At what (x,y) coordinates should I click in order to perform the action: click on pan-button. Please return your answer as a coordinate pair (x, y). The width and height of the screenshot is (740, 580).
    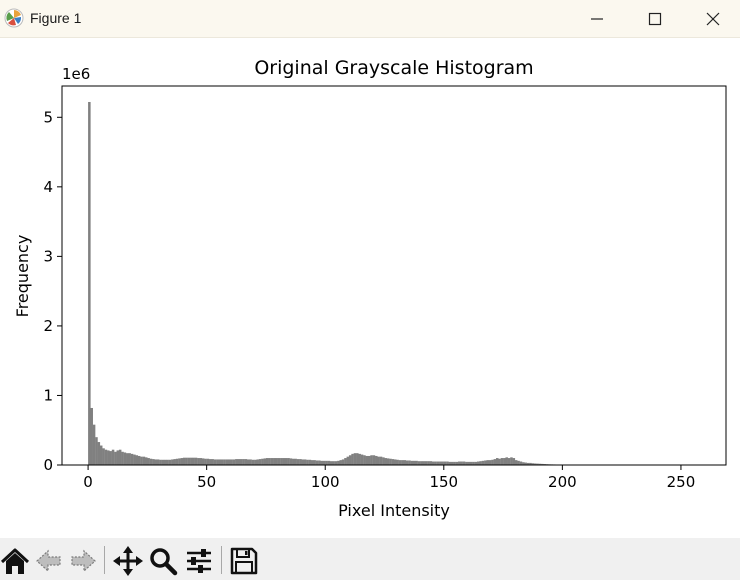
    Looking at the image, I should click on (128, 561).